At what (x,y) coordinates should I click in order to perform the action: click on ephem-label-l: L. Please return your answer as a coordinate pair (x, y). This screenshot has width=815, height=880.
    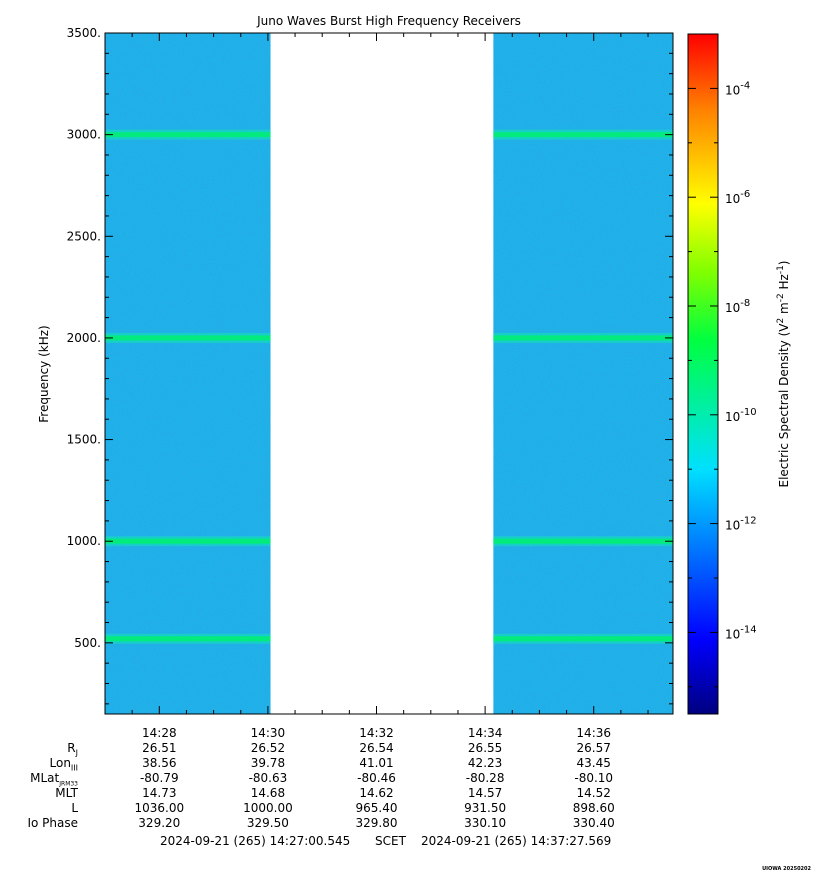
    Looking at the image, I should click on (74, 808).